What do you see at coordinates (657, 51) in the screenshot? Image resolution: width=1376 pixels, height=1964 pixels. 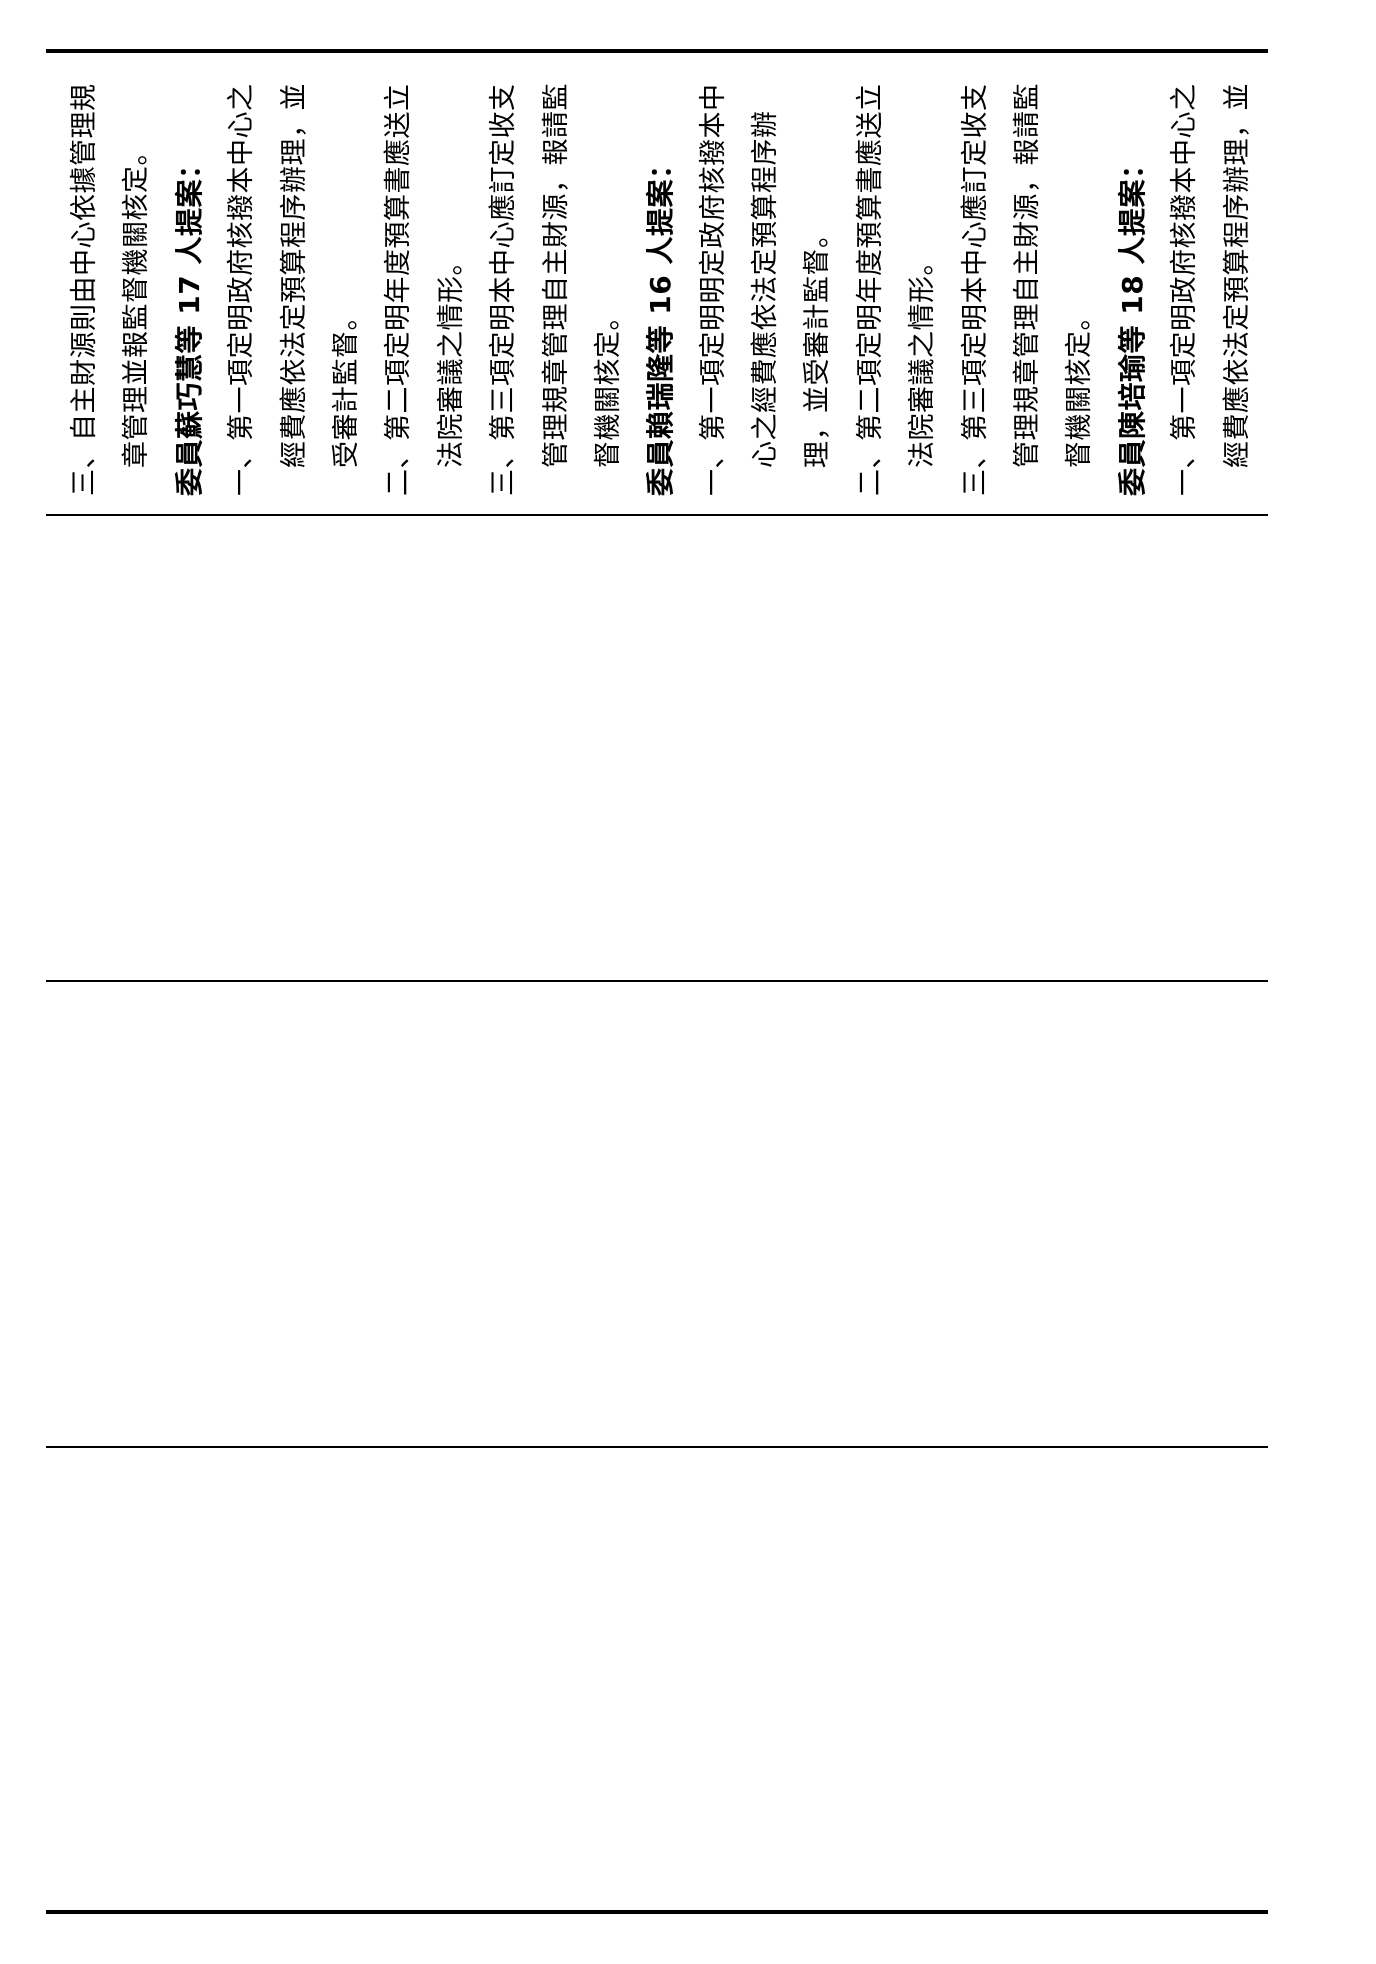 I see `table-top-border` at bounding box center [657, 51].